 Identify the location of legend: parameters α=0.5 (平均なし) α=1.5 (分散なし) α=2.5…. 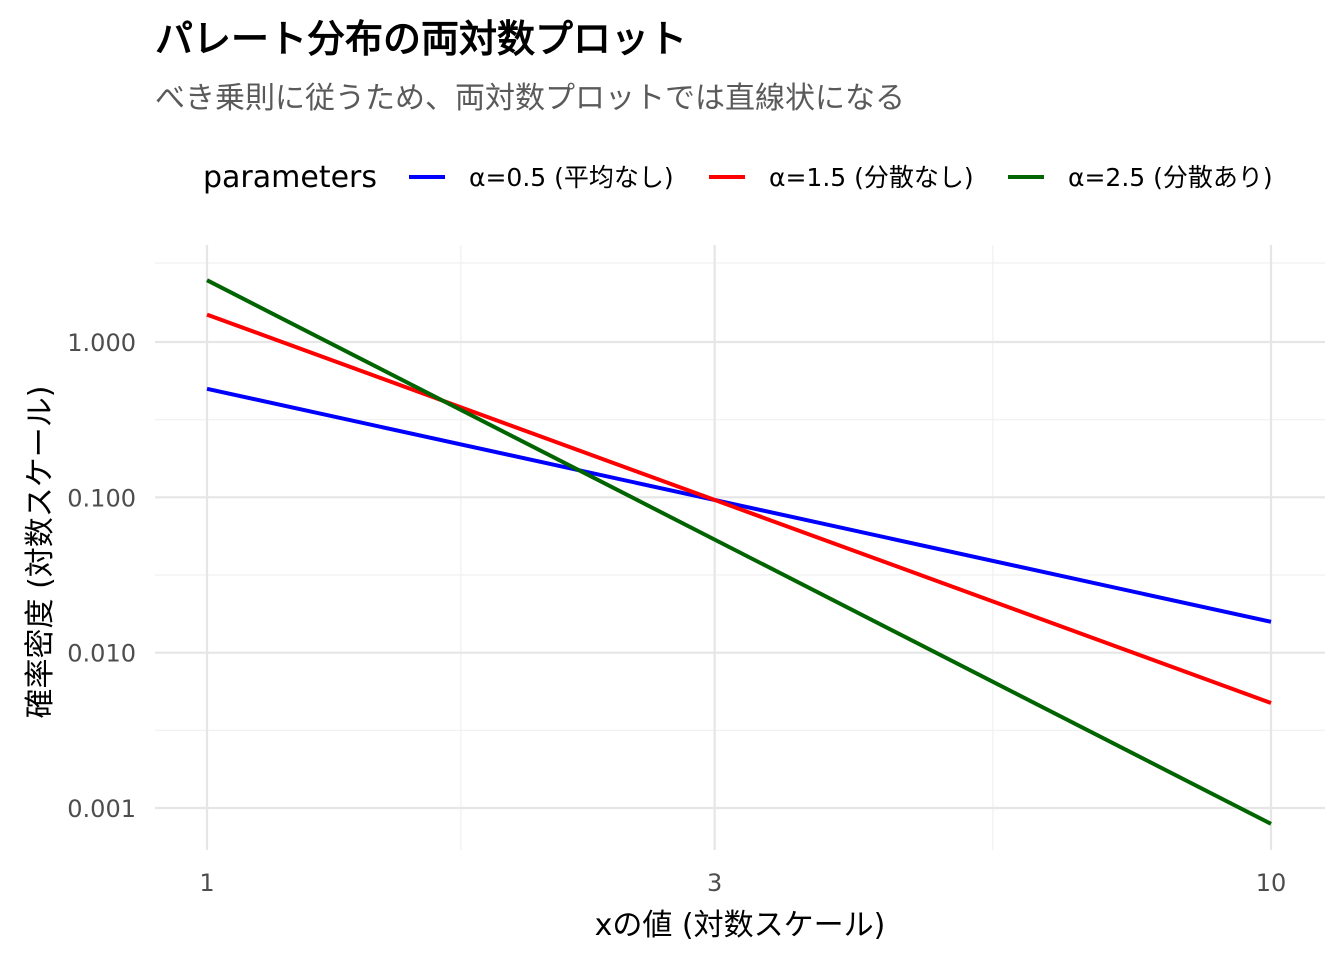
(738, 177).